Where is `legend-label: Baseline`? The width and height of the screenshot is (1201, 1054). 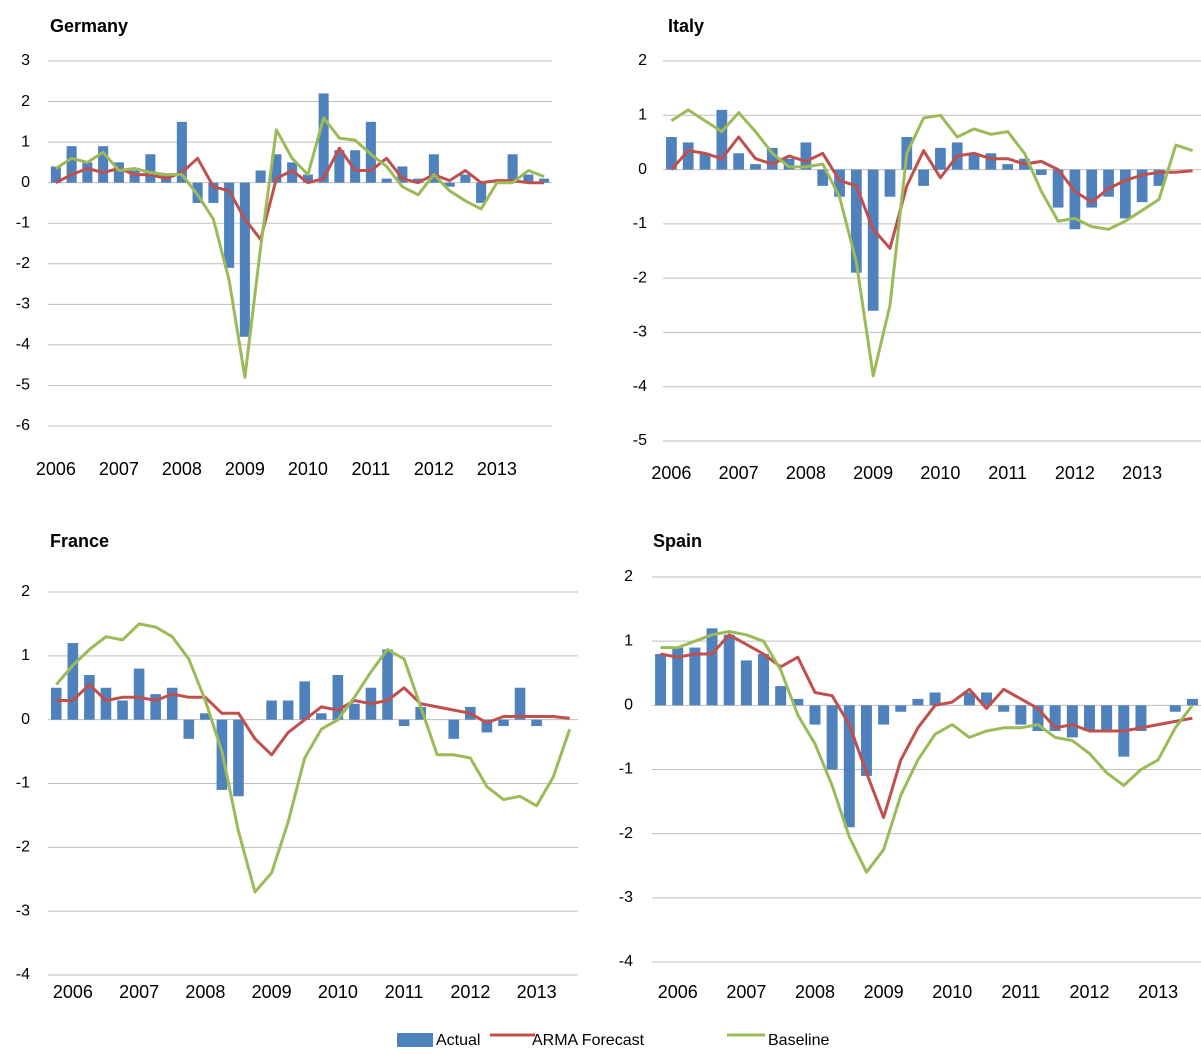 legend-label: Baseline is located at coordinates (798, 1040).